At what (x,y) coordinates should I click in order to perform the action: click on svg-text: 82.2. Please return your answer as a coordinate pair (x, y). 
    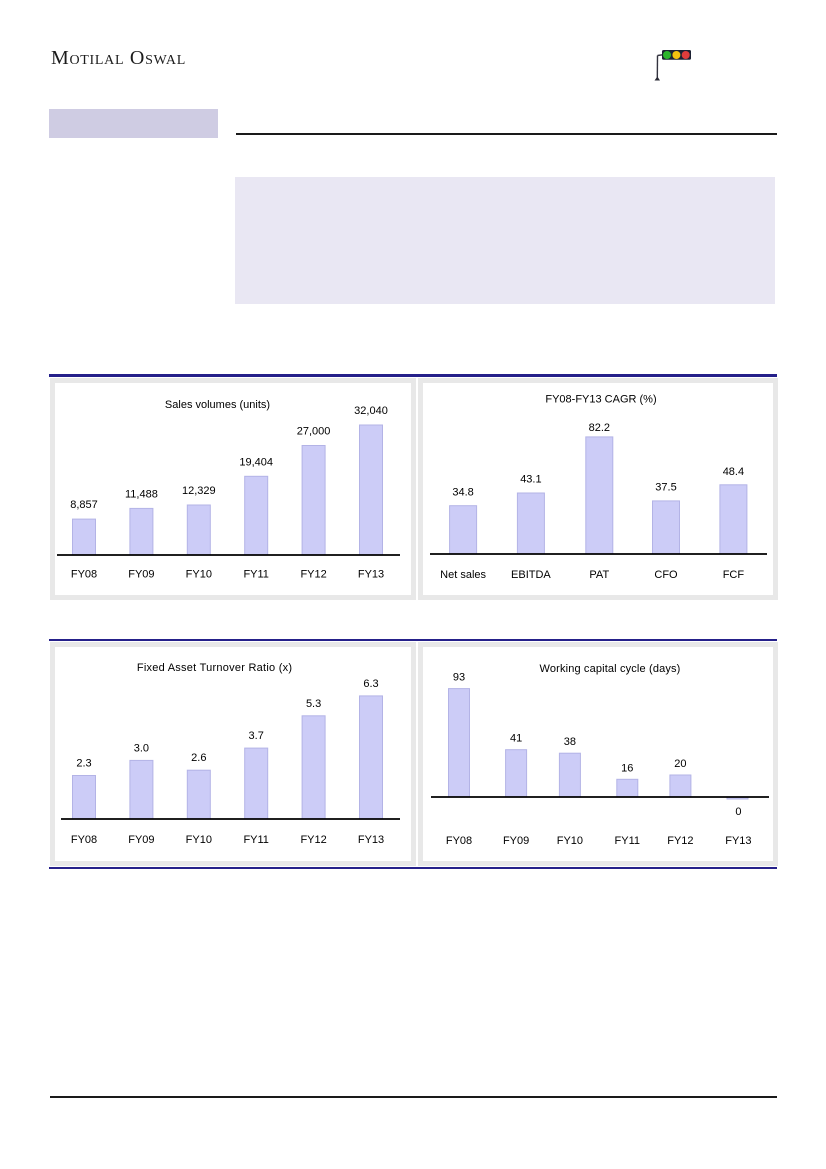
    Looking at the image, I should click on (599, 428).